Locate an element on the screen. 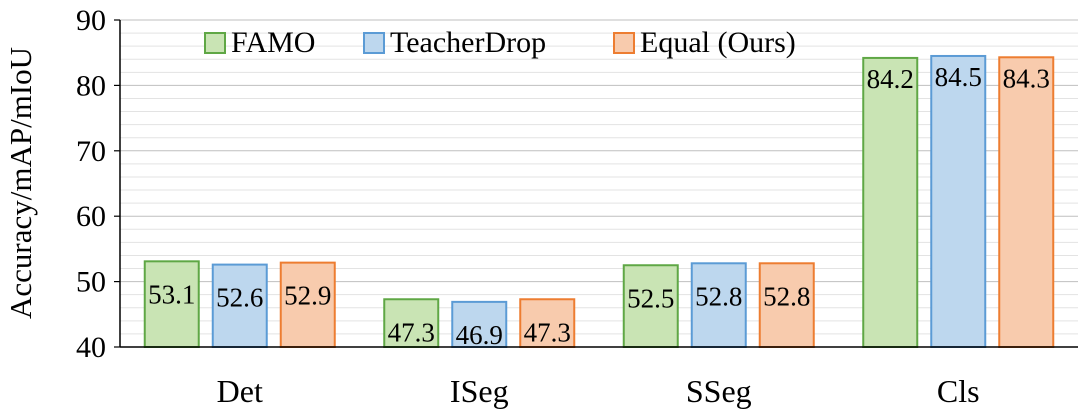 This screenshot has width=1081, height=419. legend-label: FAMO is located at coordinates (273, 42).